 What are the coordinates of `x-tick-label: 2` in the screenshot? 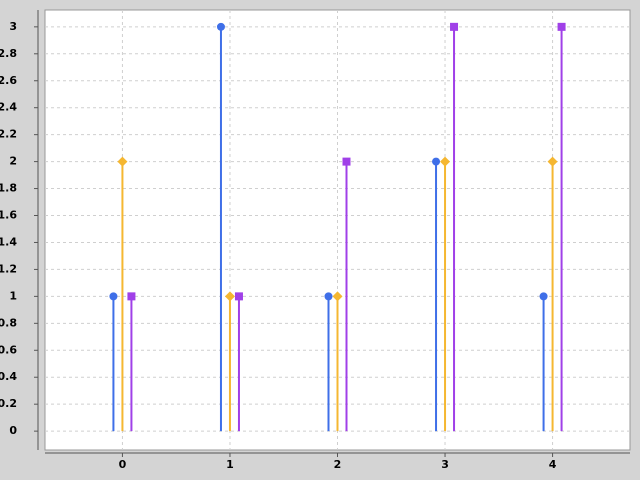 It's located at (338, 464).